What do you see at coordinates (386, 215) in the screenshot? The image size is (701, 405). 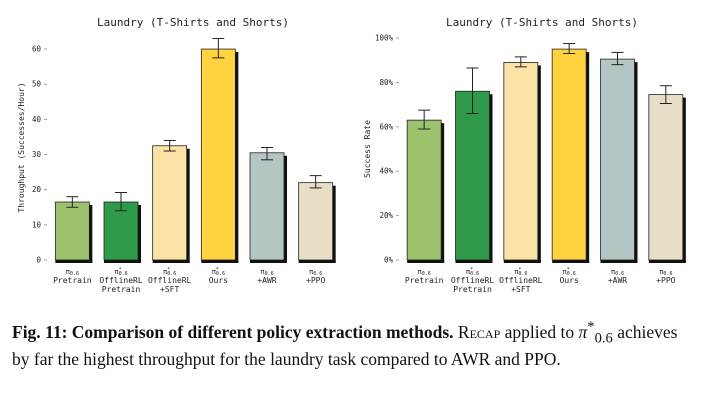 I see `y-tick-label: 20%` at bounding box center [386, 215].